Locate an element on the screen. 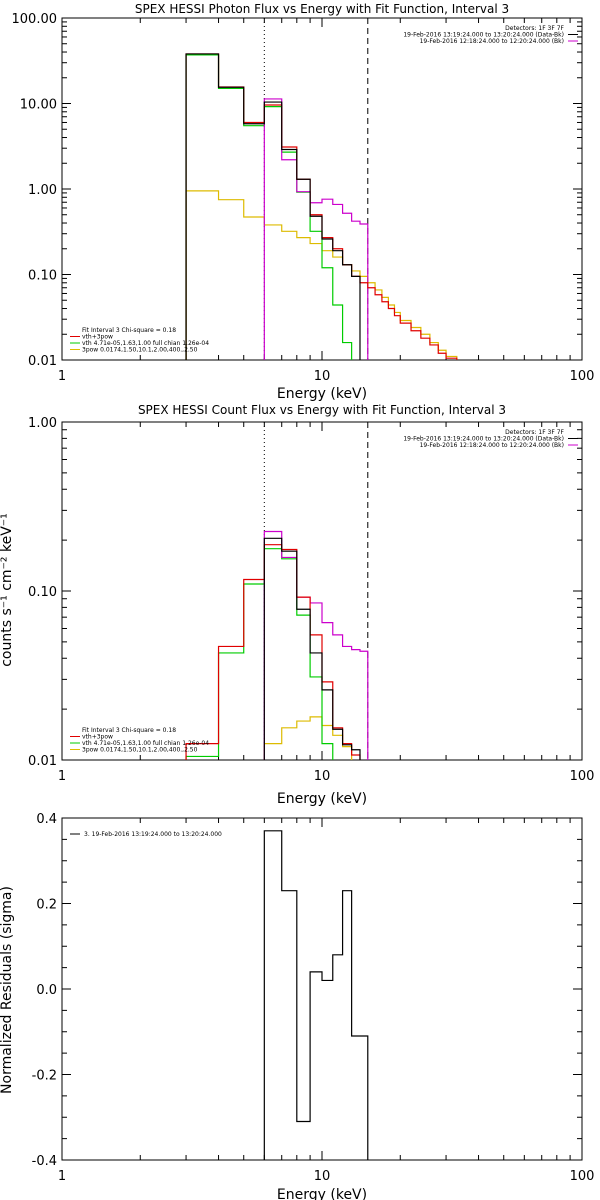  y-tick-label: 0.0 is located at coordinates (46, 990).